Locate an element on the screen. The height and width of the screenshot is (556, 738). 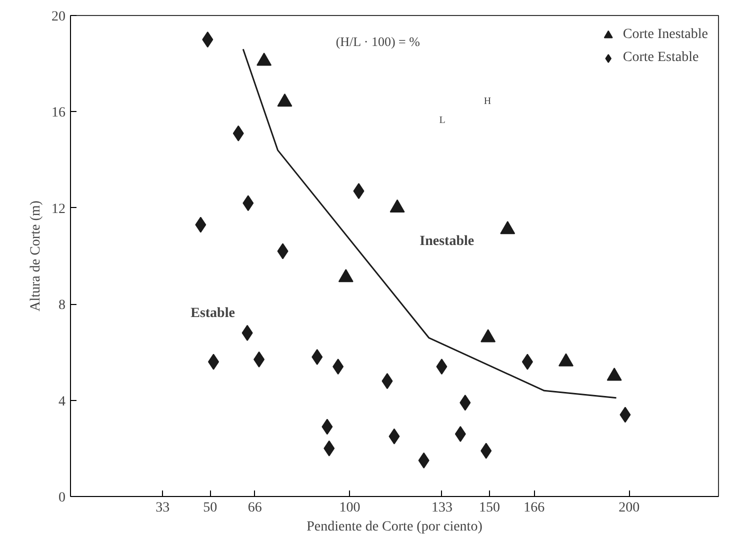
x-tick-label: 166 is located at coordinates (534, 508).